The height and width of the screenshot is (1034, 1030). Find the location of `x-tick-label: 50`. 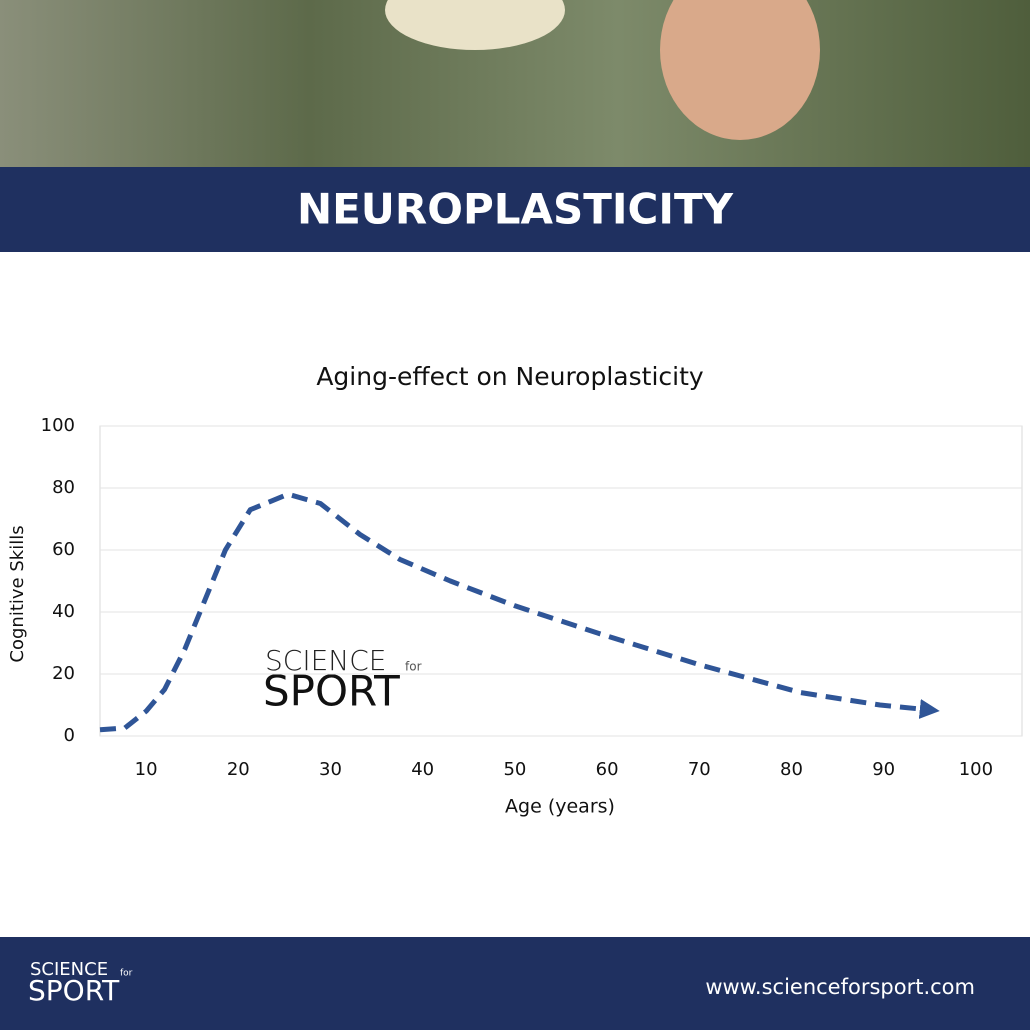

x-tick-label: 50 is located at coordinates (514, 769).